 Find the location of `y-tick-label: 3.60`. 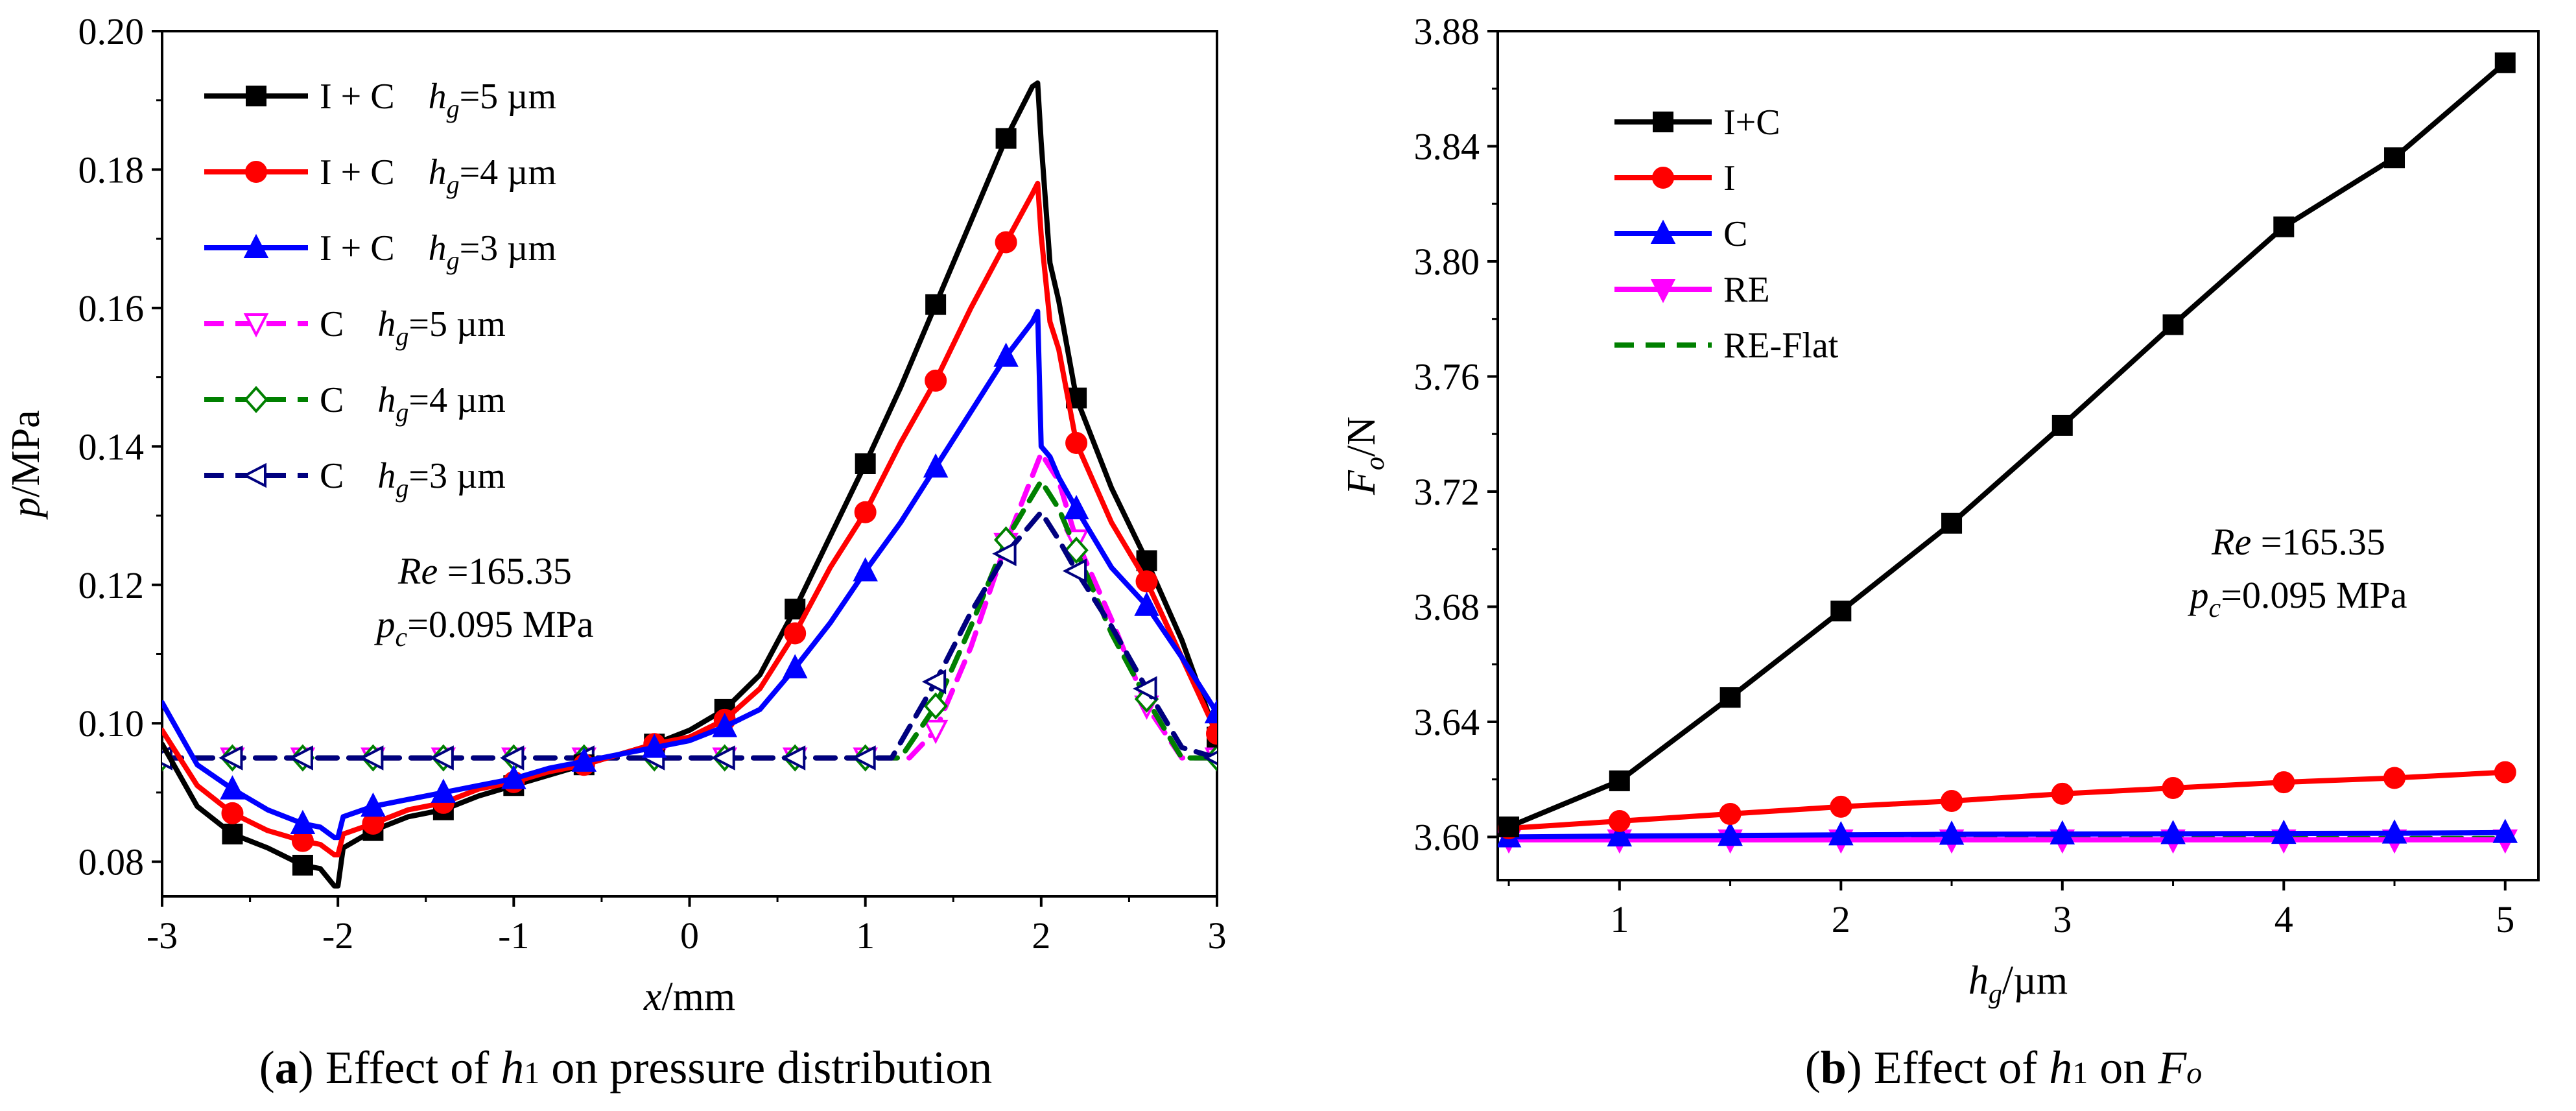

y-tick-label: 3.60 is located at coordinates (1447, 837).